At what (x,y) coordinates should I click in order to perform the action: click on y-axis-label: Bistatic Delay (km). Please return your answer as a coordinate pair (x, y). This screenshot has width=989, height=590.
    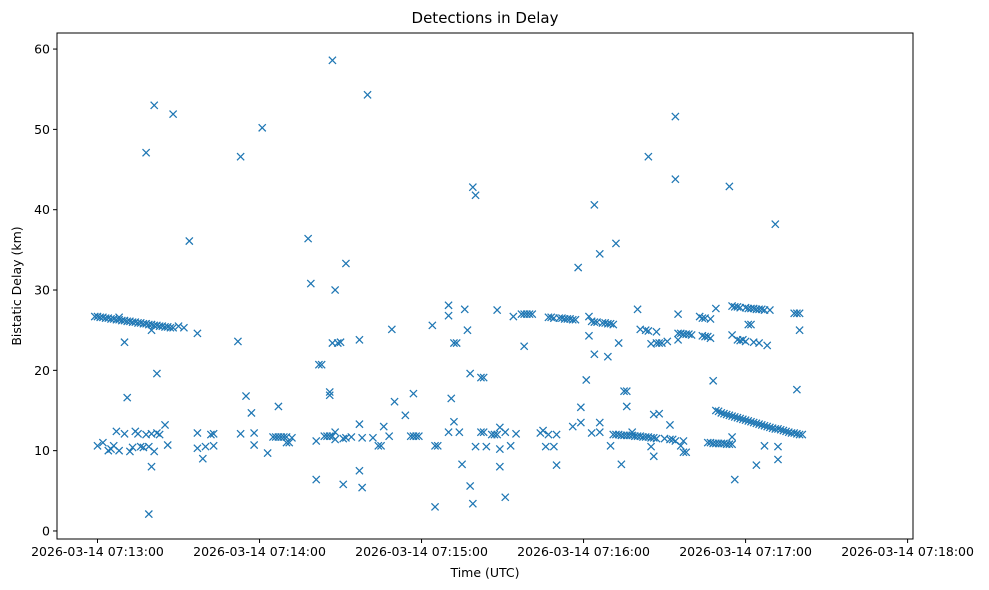
    Looking at the image, I should click on (16, 285).